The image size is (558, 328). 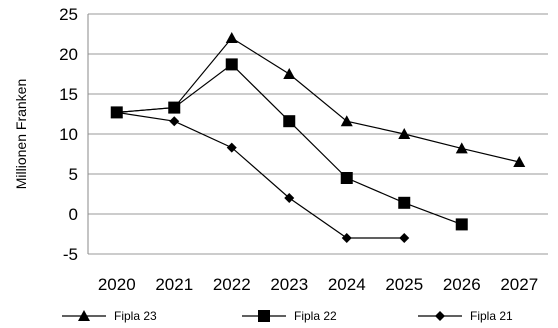 I want to click on x-tick-label: 2020, so click(x=117, y=284).